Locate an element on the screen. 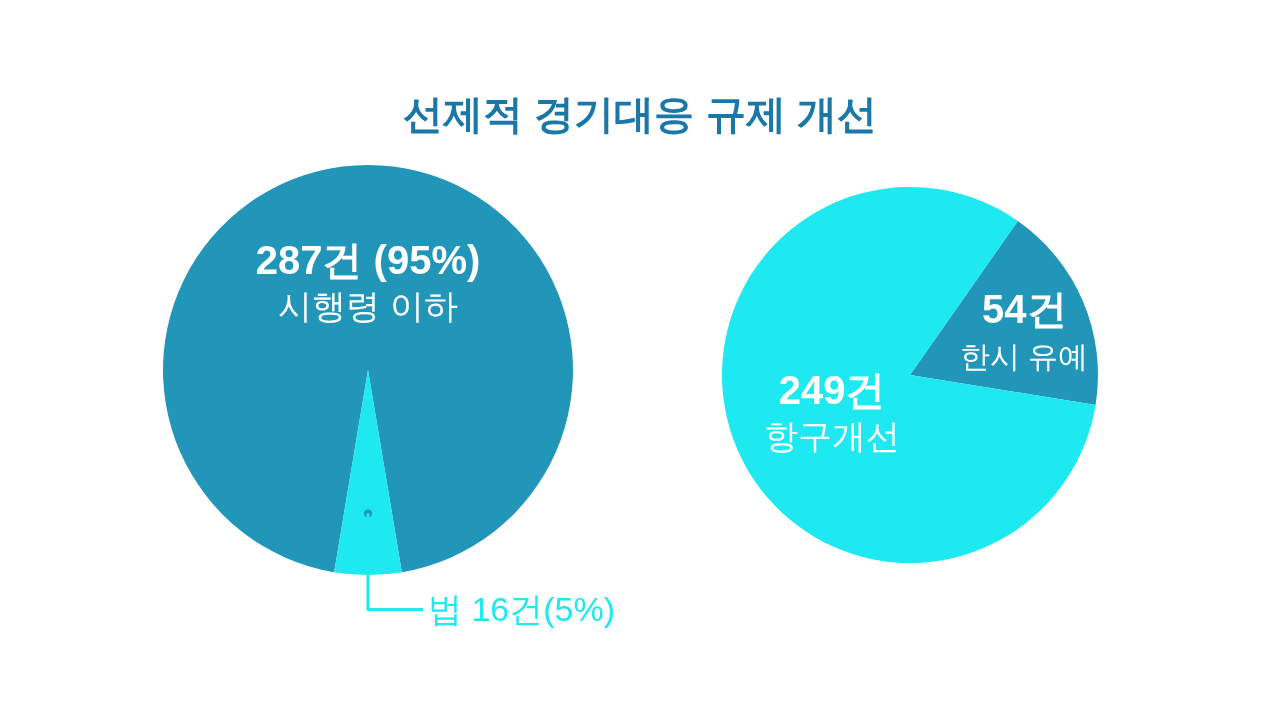 The height and width of the screenshot is (720, 1280). chart-title: 선제적 경기대응 규제 개선 is located at coordinates (640, 114).